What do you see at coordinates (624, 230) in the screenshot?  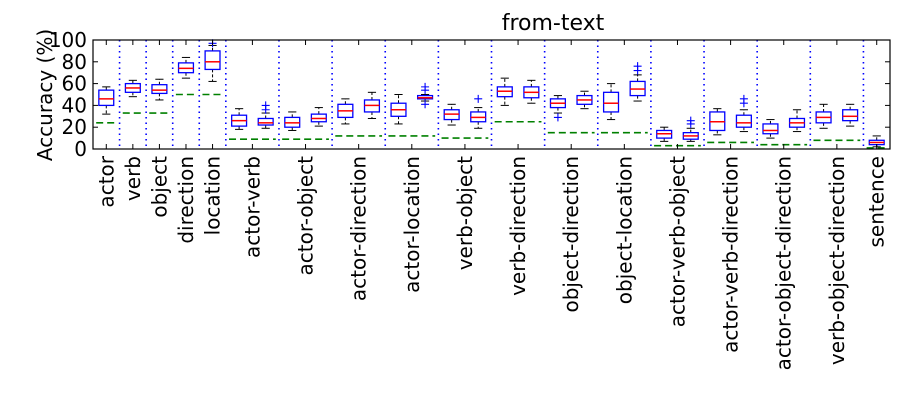 I see `x-tick-label: object-location` at bounding box center [624, 230].